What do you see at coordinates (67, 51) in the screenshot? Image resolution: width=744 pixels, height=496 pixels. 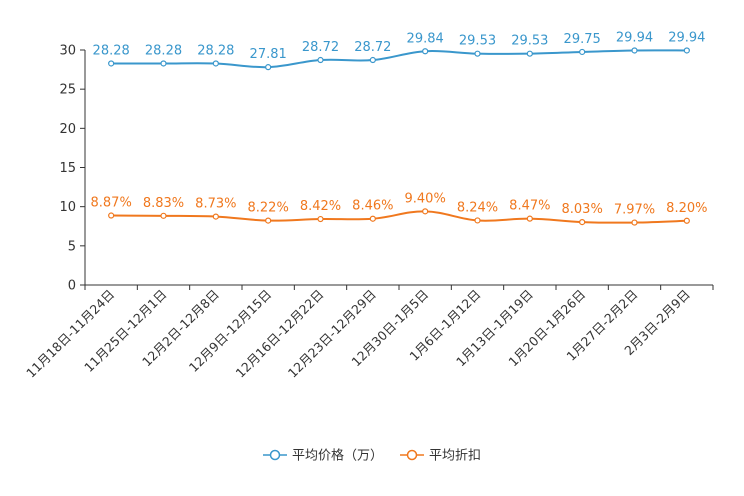 I see `y-tick-label: 30` at bounding box center [67, 51].